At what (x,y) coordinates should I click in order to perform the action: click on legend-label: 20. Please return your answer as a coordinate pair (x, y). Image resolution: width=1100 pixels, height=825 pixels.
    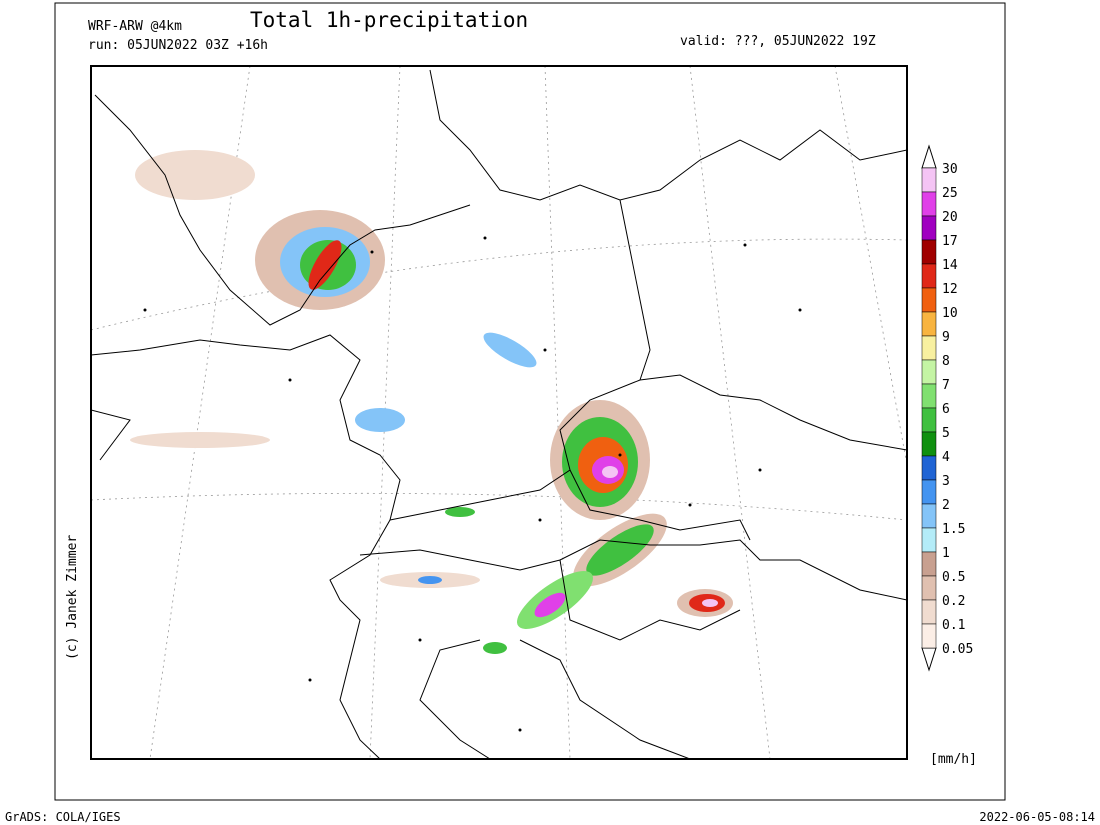
    Looking at the image, I should click on (950, 217).